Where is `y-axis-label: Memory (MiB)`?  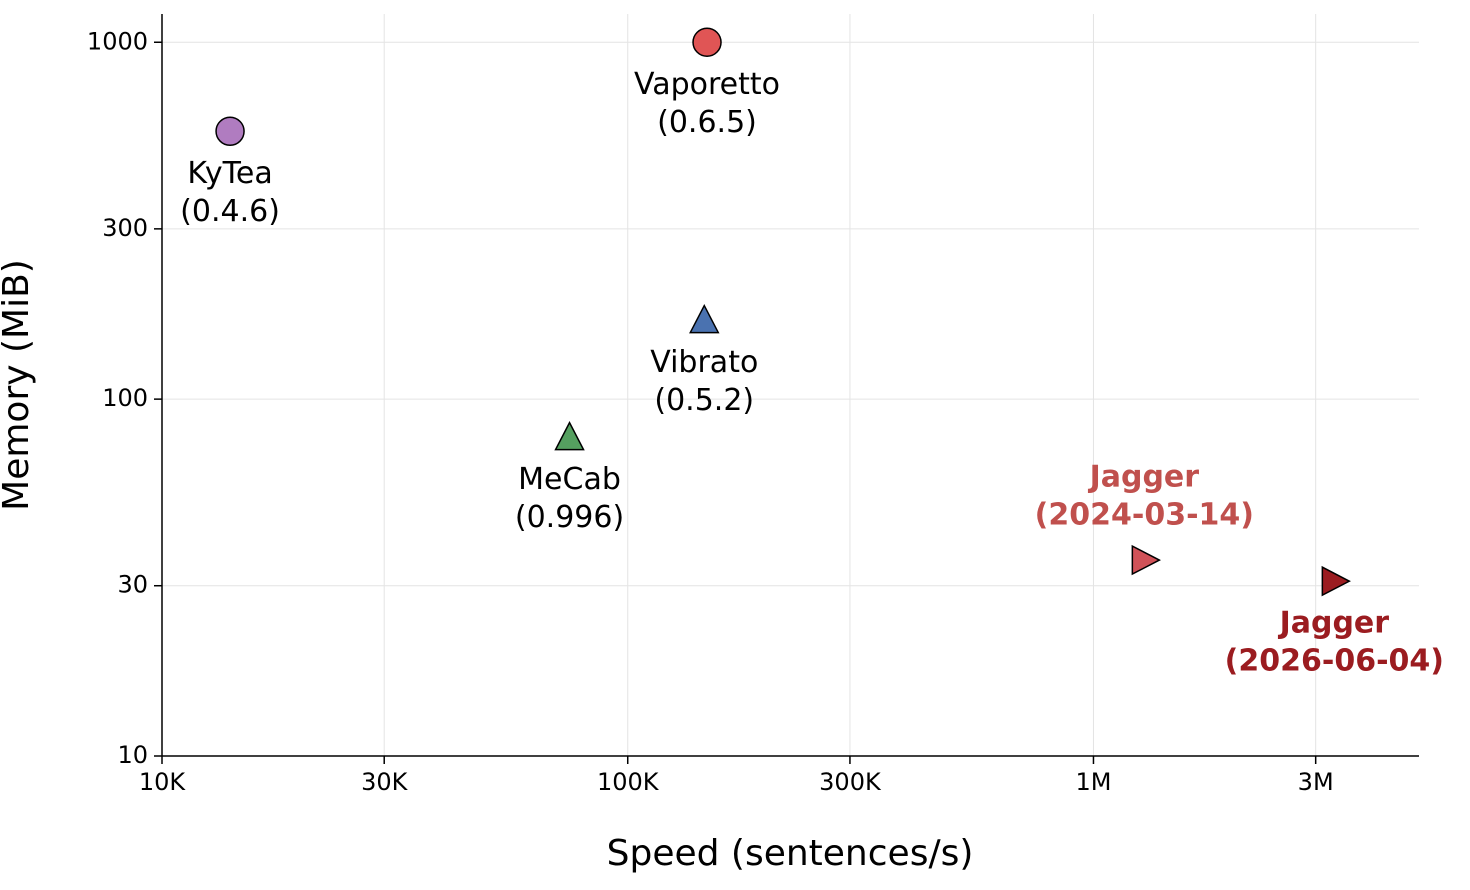
y-axis-label: Memory (MiB) is located at coordinates (18, 385).